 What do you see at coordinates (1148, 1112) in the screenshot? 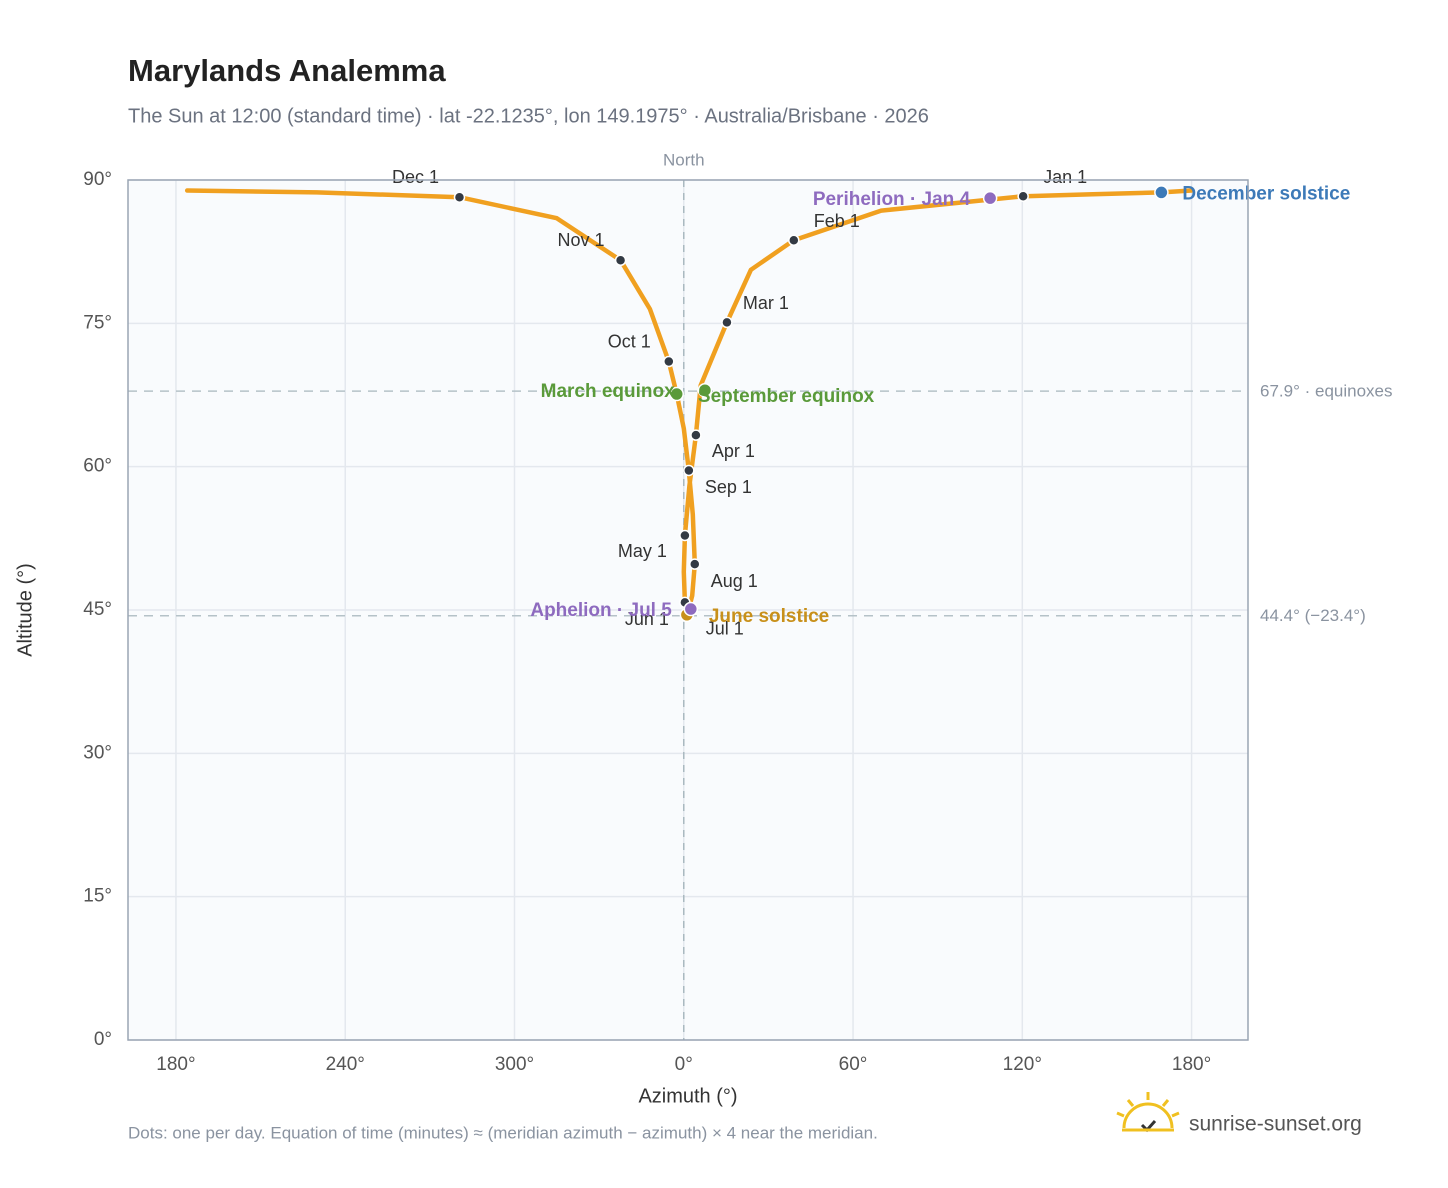
I see `brand-logo` at bounding box center [1148, 1112].